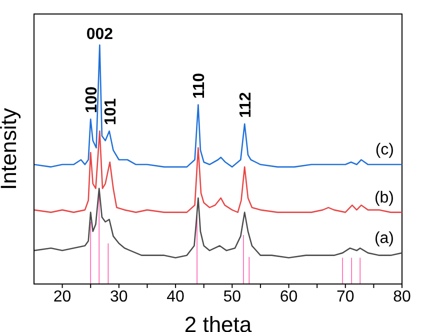  What do you see at coordinates (175, 297) in the screenshot?
I see `x-tick-label: 40` at bounding box center [175, 297].